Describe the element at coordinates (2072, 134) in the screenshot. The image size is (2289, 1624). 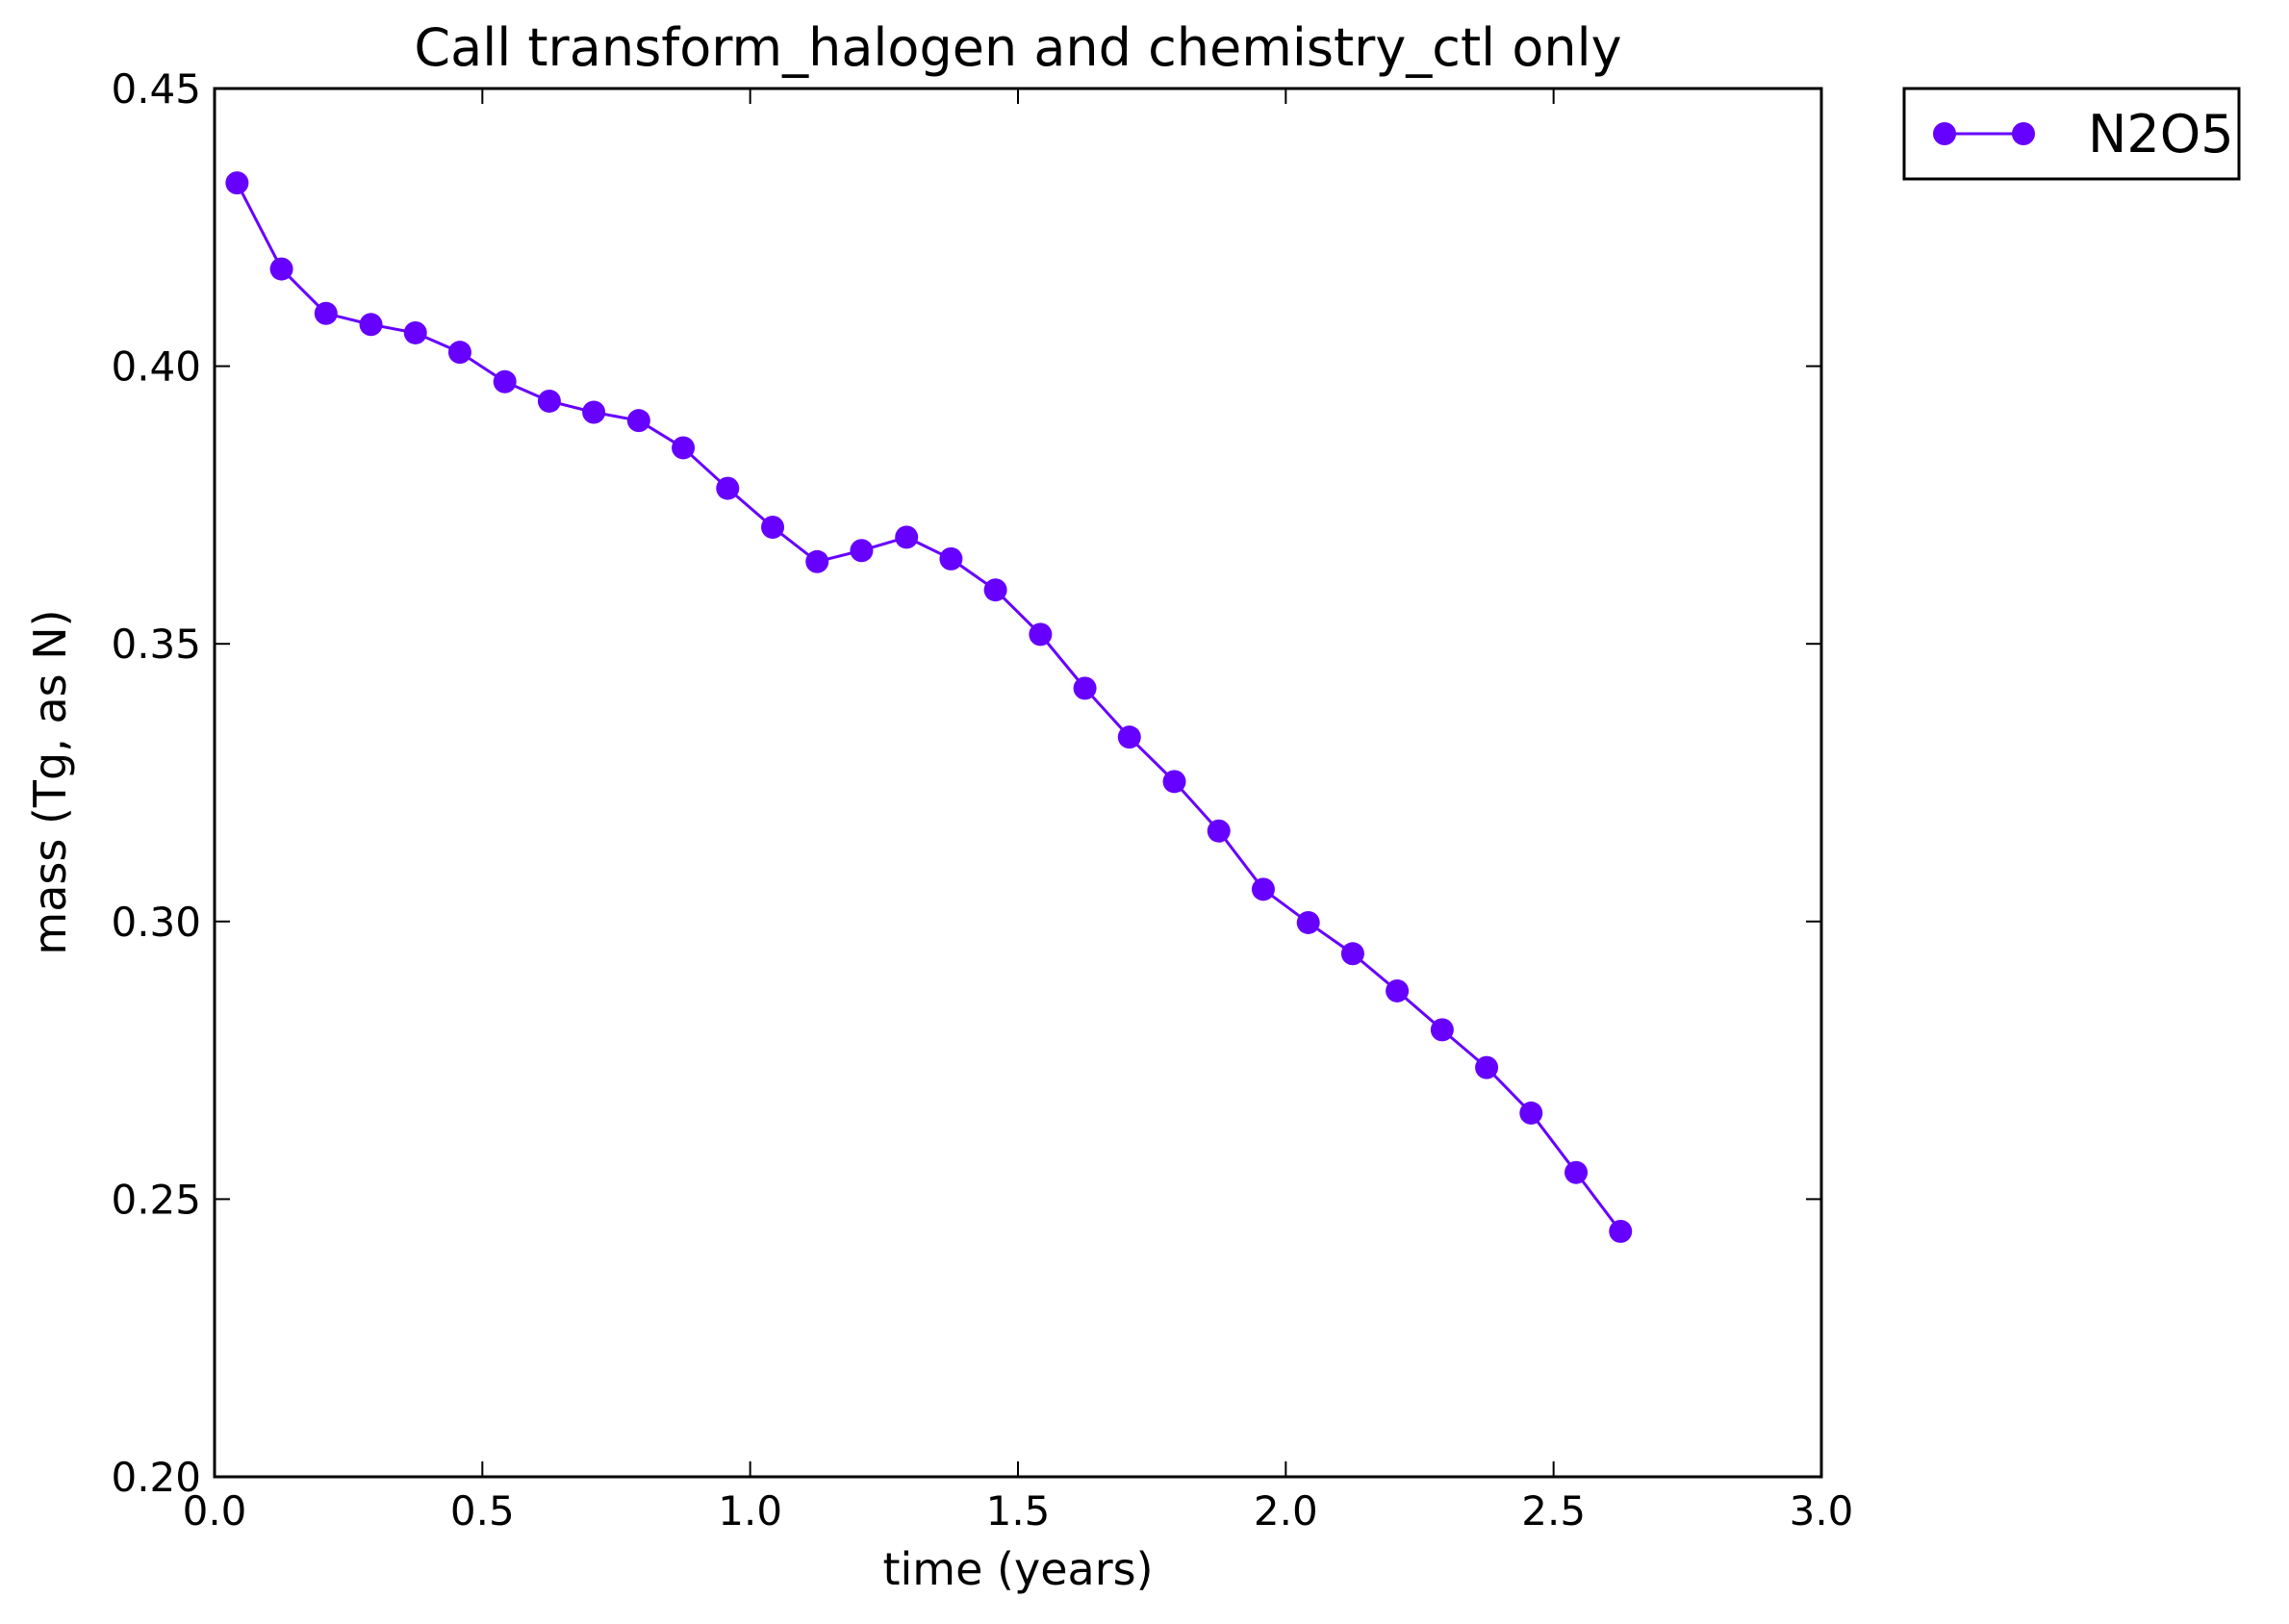
I see `legend: N2O5` at that location.